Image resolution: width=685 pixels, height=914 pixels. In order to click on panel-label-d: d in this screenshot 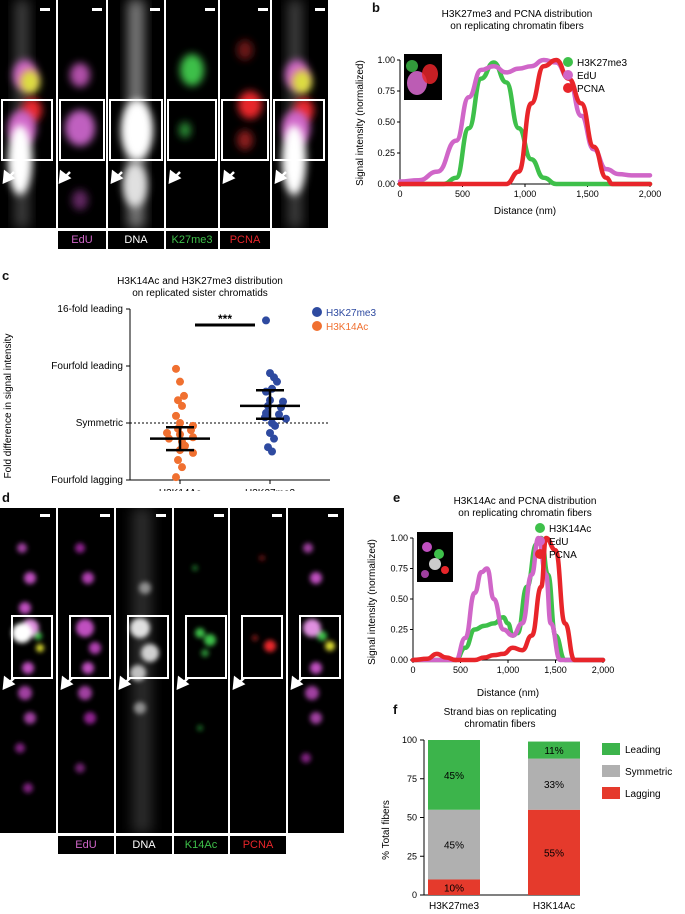, I will do `click(6, 497)`.